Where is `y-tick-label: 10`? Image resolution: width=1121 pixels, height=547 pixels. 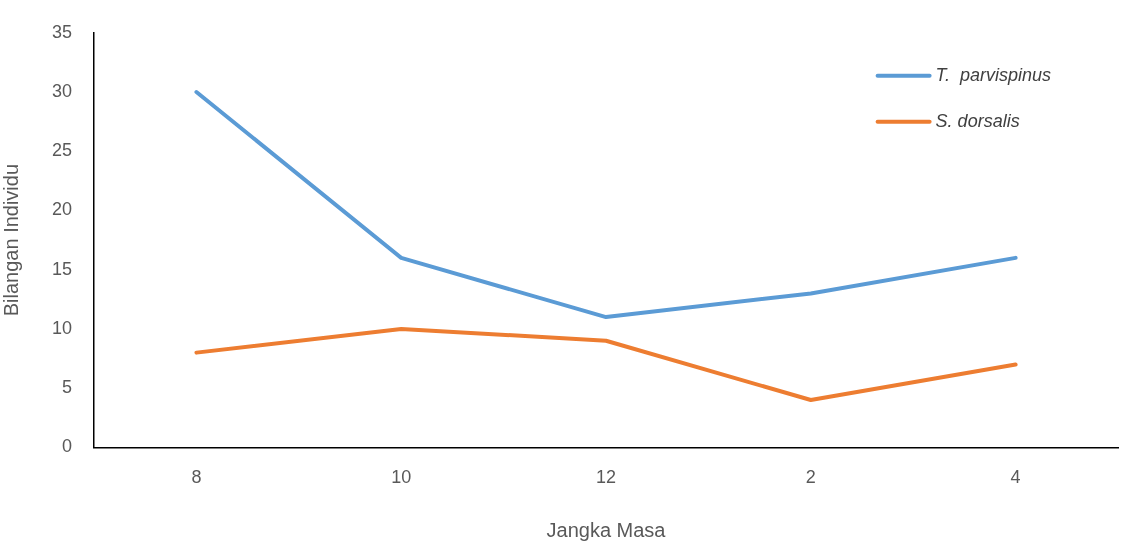
y-tick-label: 10 is located at coordinates (62, 327).